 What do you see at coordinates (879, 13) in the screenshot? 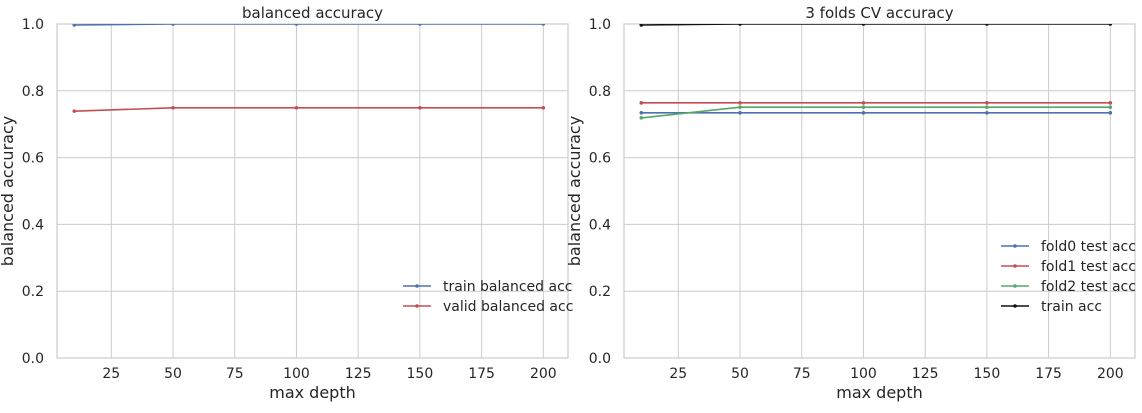
I see `chart-title: 3 folds CV accuracy` at bounding box center [879, 13].